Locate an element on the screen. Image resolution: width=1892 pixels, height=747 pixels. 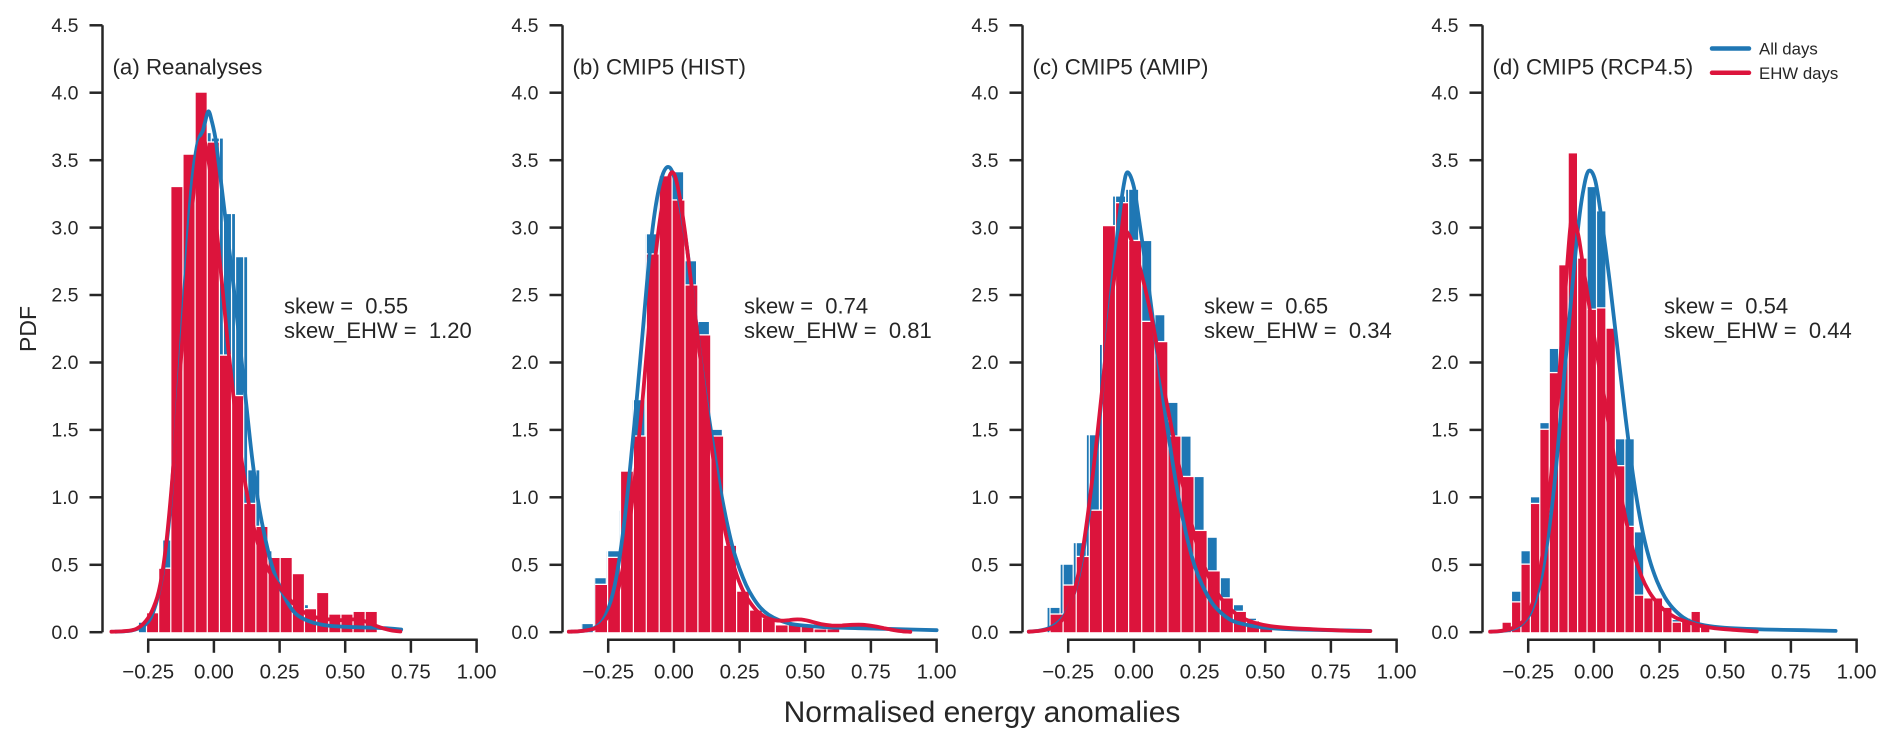
svg-text: EHW days is located at coordinates (1798, 73).